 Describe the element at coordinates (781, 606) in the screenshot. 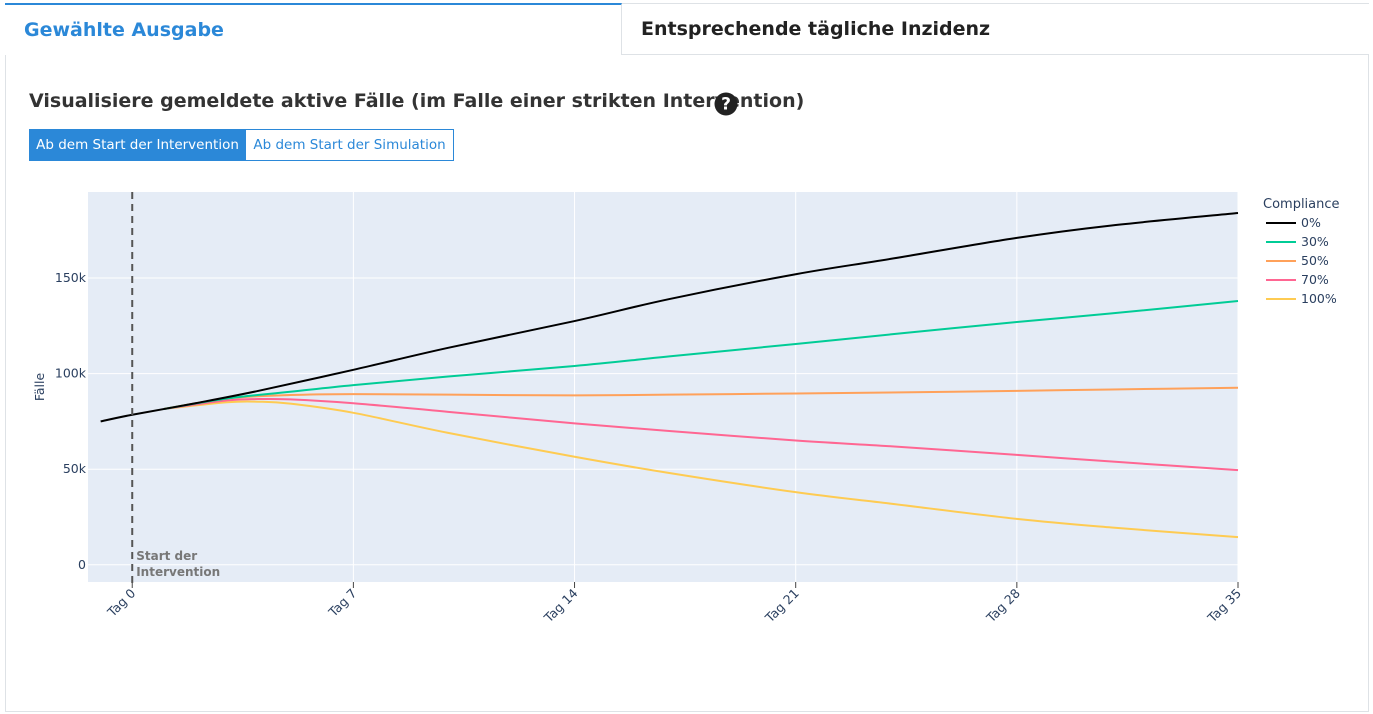

I see `x-tick-label: Tag 21` at that location.